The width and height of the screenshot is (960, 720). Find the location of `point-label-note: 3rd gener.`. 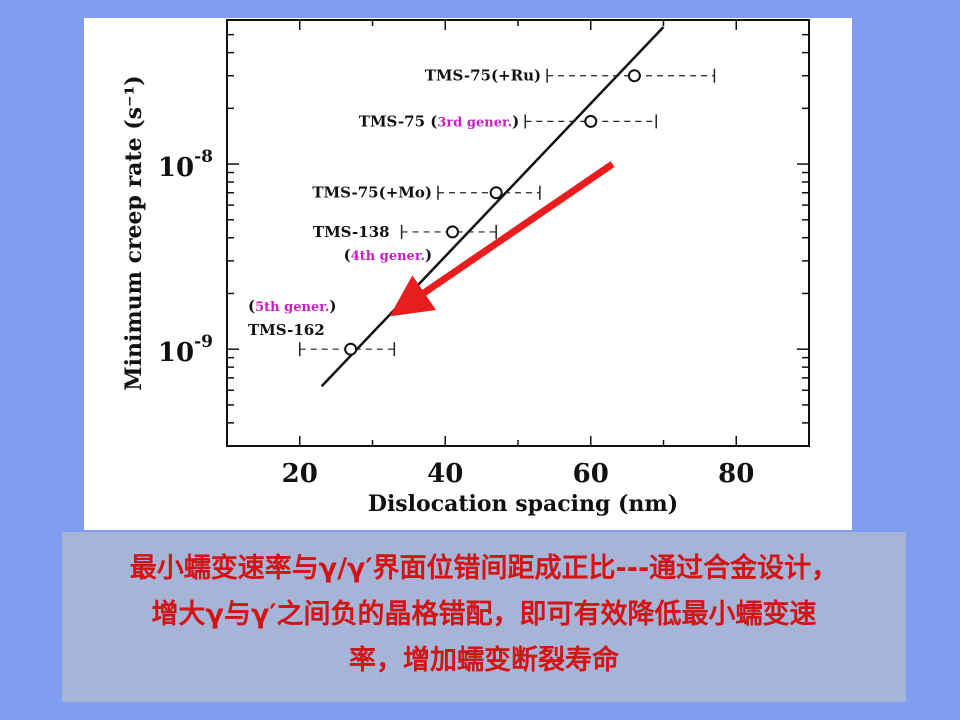

point-label-note: 3rd gener. is located at coordinates (474, 122).